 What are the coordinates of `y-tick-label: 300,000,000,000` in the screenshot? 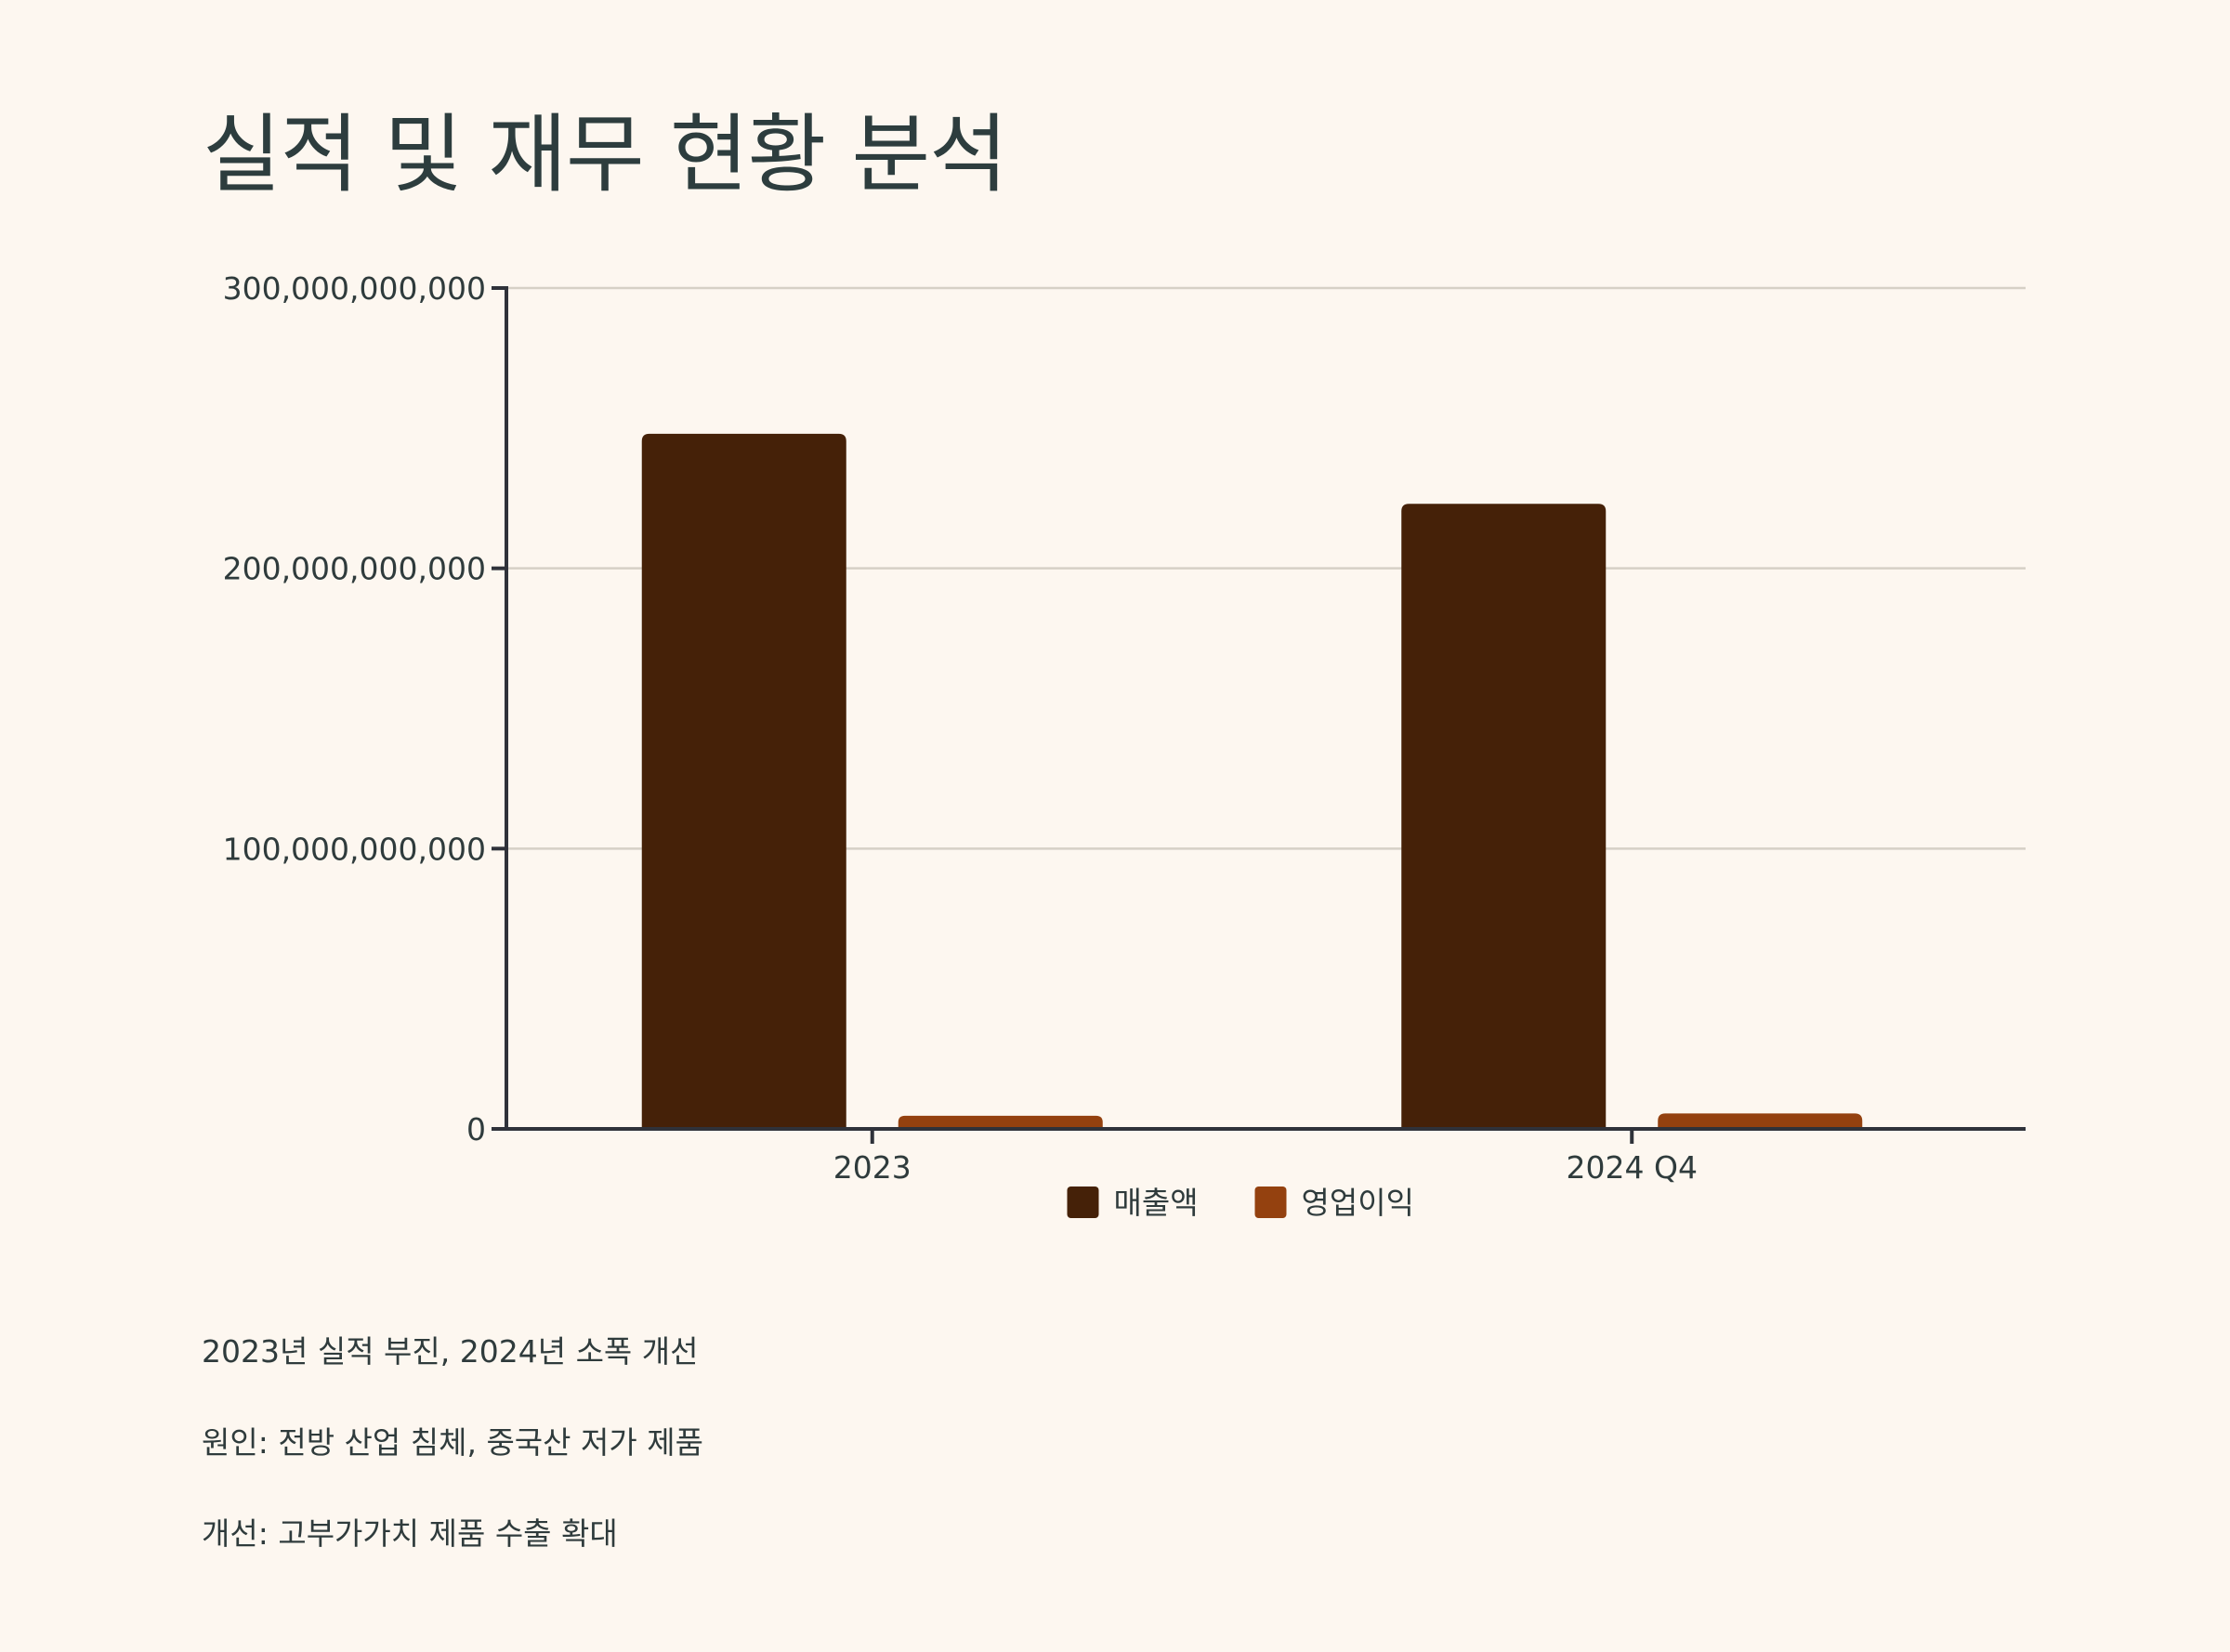 It's located at (354, 288).